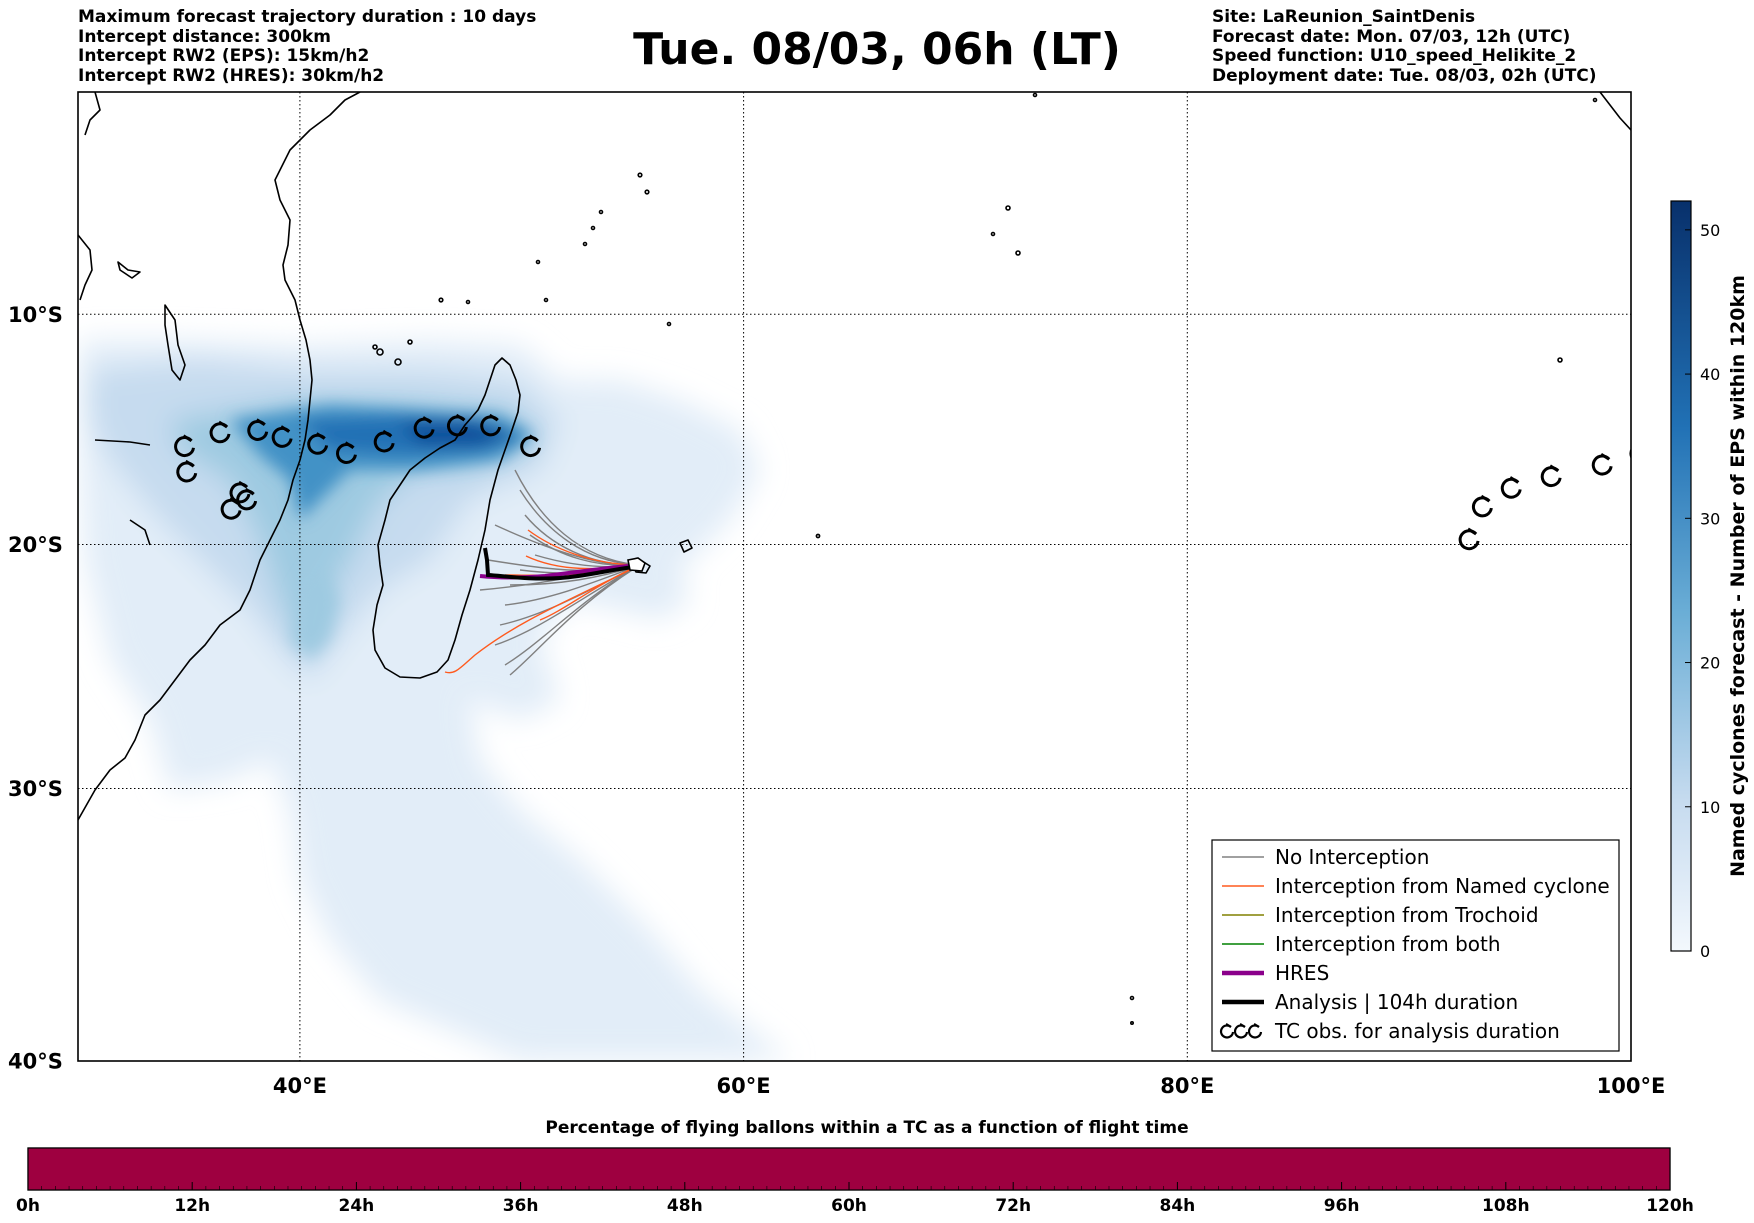 The width and height of the screenshot is (1754, 1223). What do you see at coordinates (1710, 807) in the screenshot?
I see `colorbar-tick-label: 10` at bounding box center [1710, 807].